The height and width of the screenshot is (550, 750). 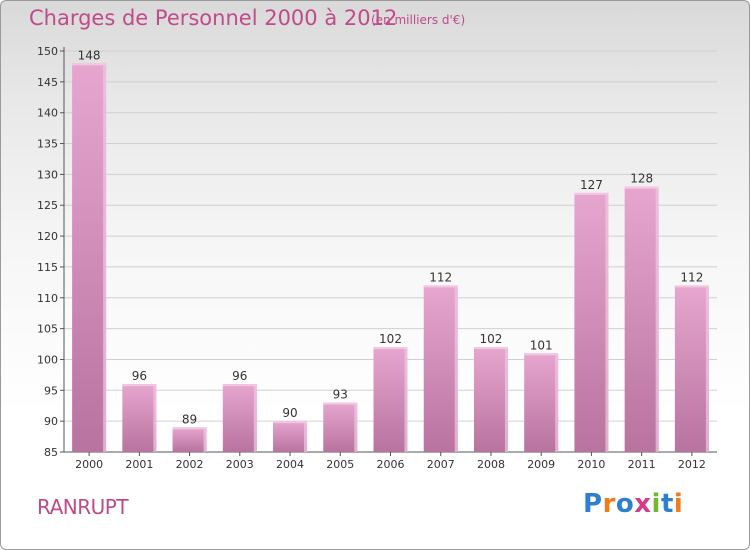 What do you see at coordinates (591, 464) in the screenshot?
I see `x-tick-label: 2010` at bounding box center [591, 464].